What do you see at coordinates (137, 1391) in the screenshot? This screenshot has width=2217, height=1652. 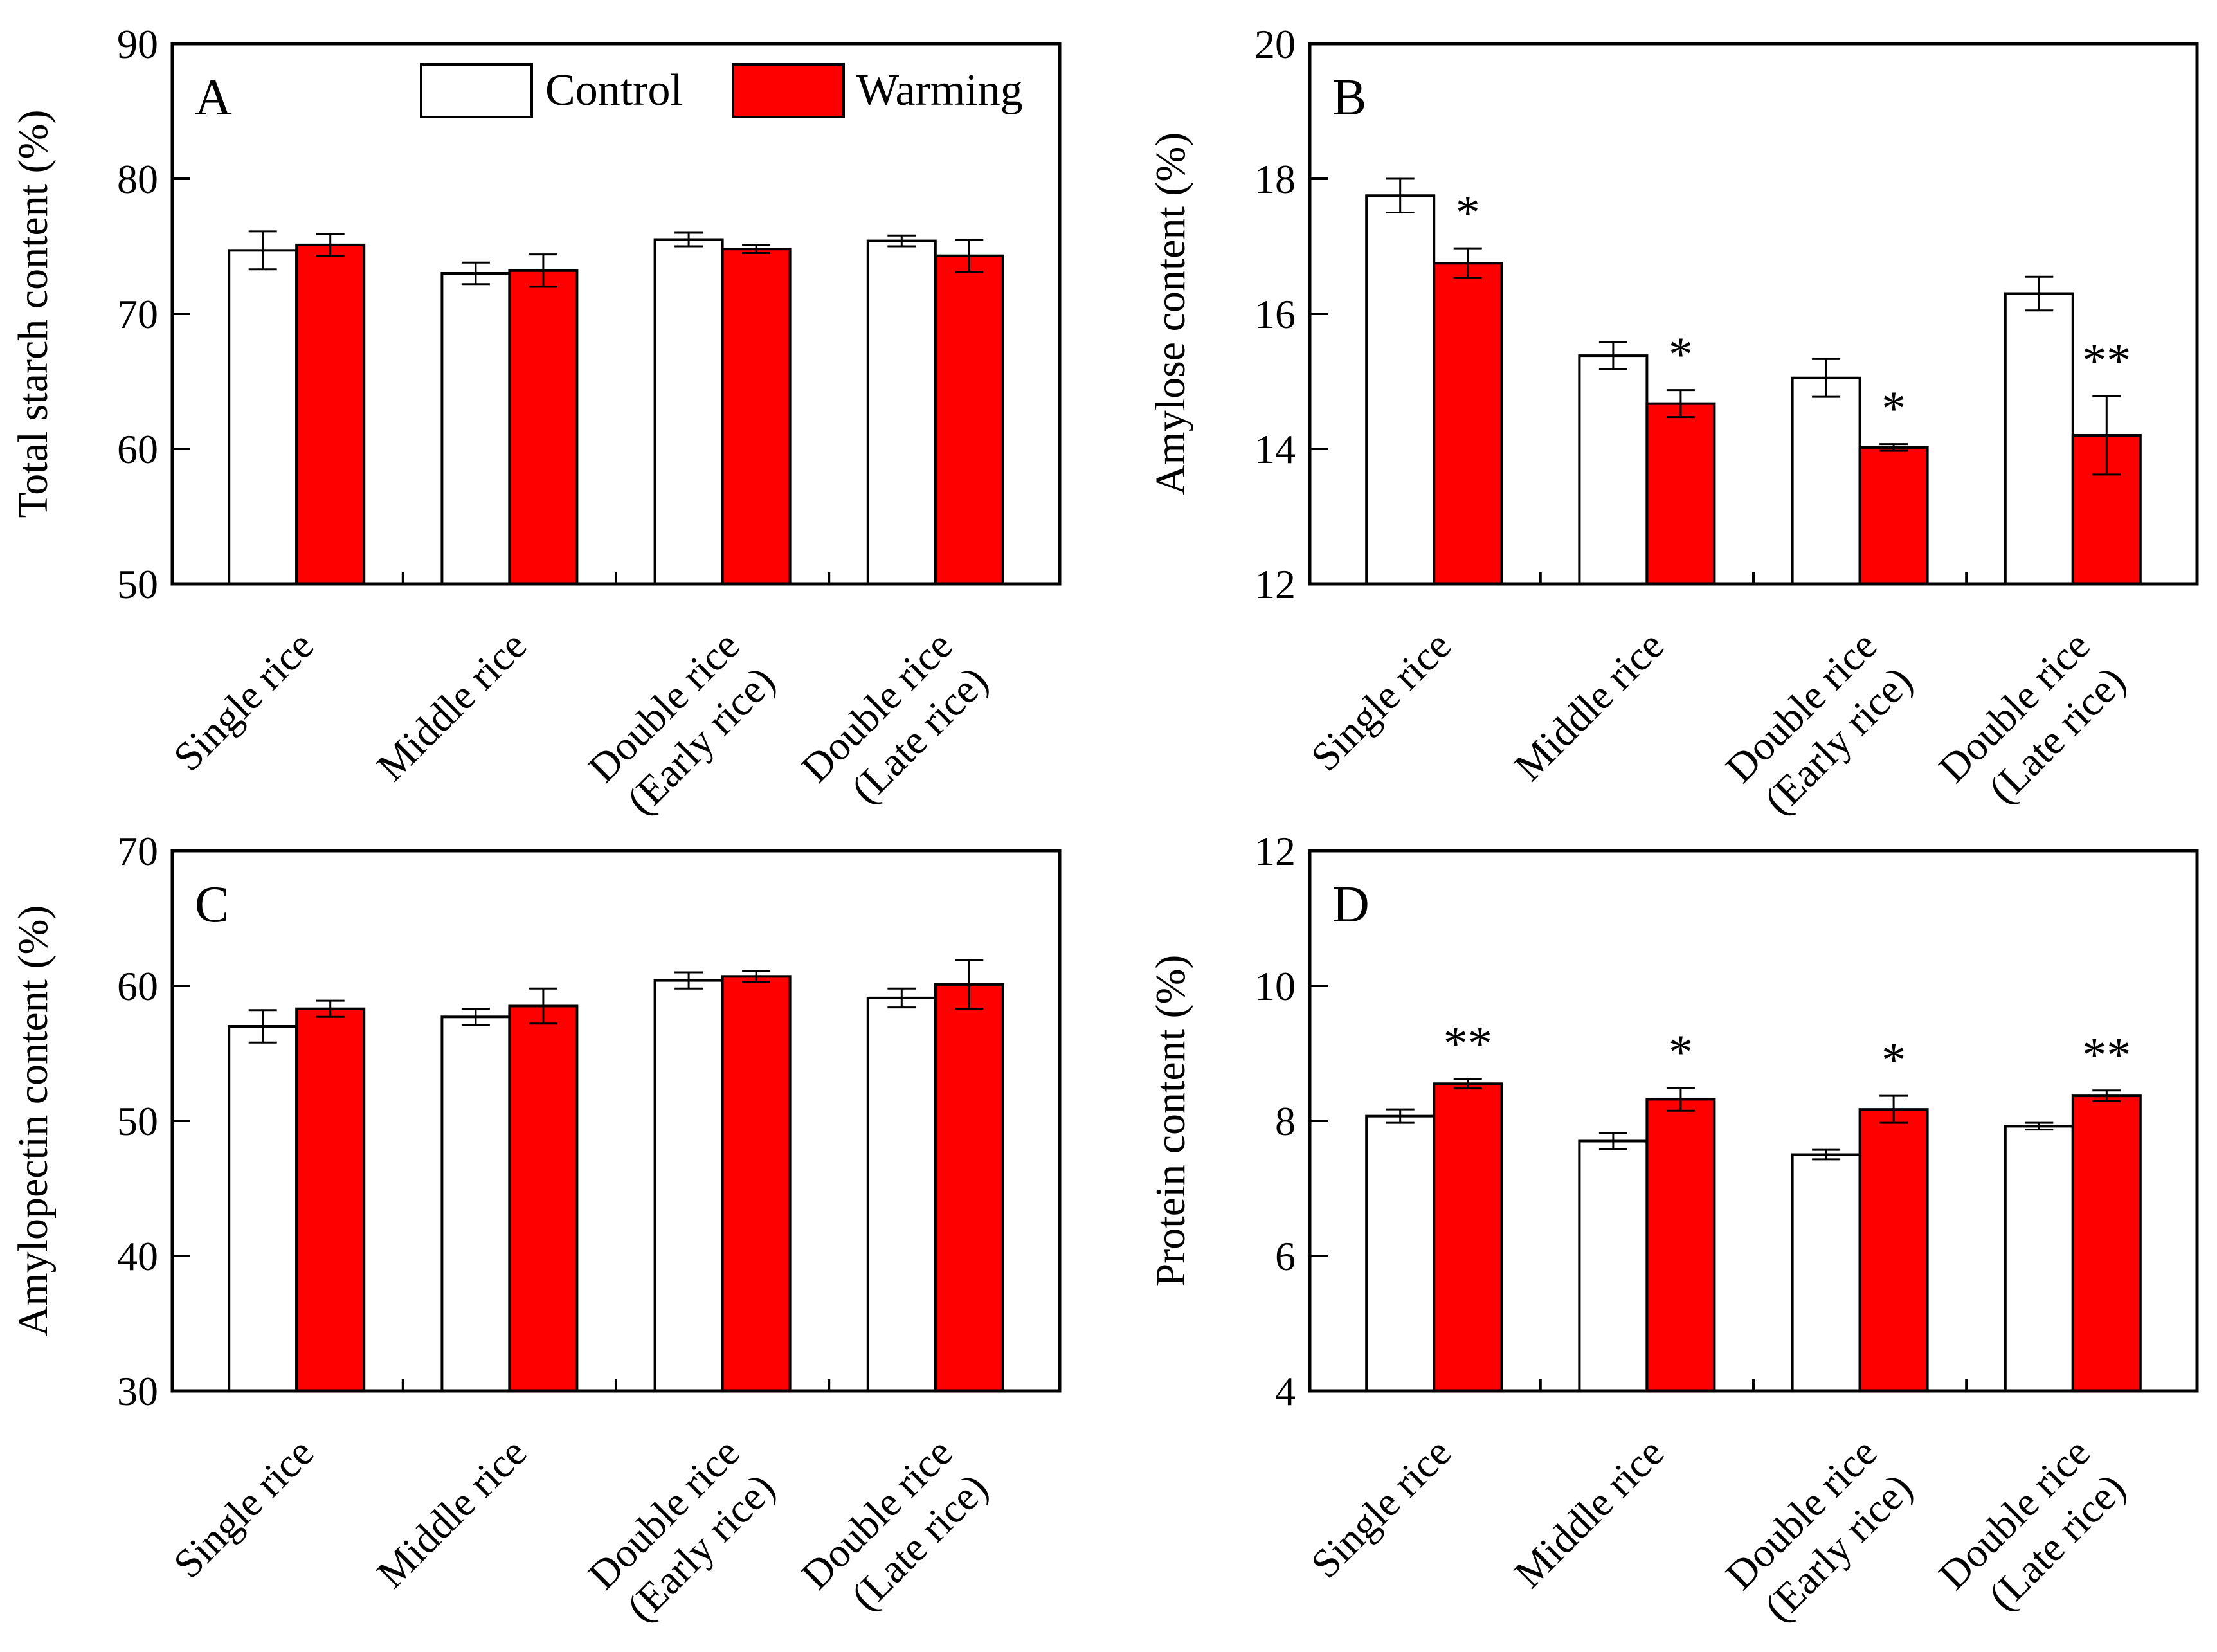 I see `y-tick-label: 30` at bounding box center [137, 1391].